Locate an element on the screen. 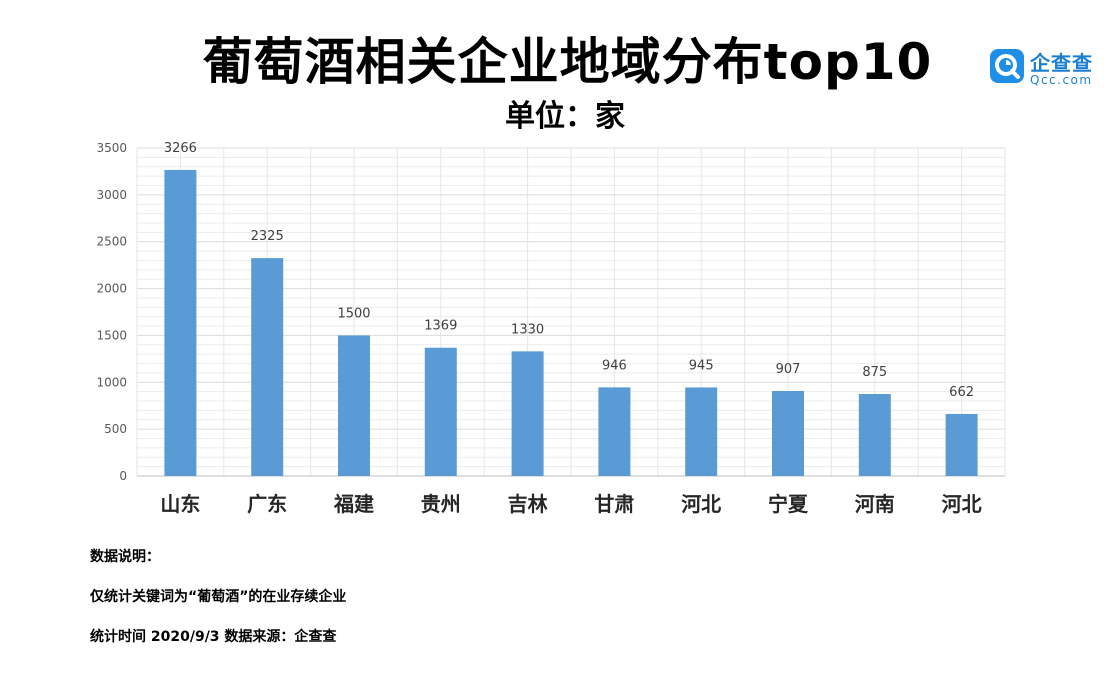 This screenshot has width=1114, height=677. category-label: 吉林 is located at coordinates (528, 504).